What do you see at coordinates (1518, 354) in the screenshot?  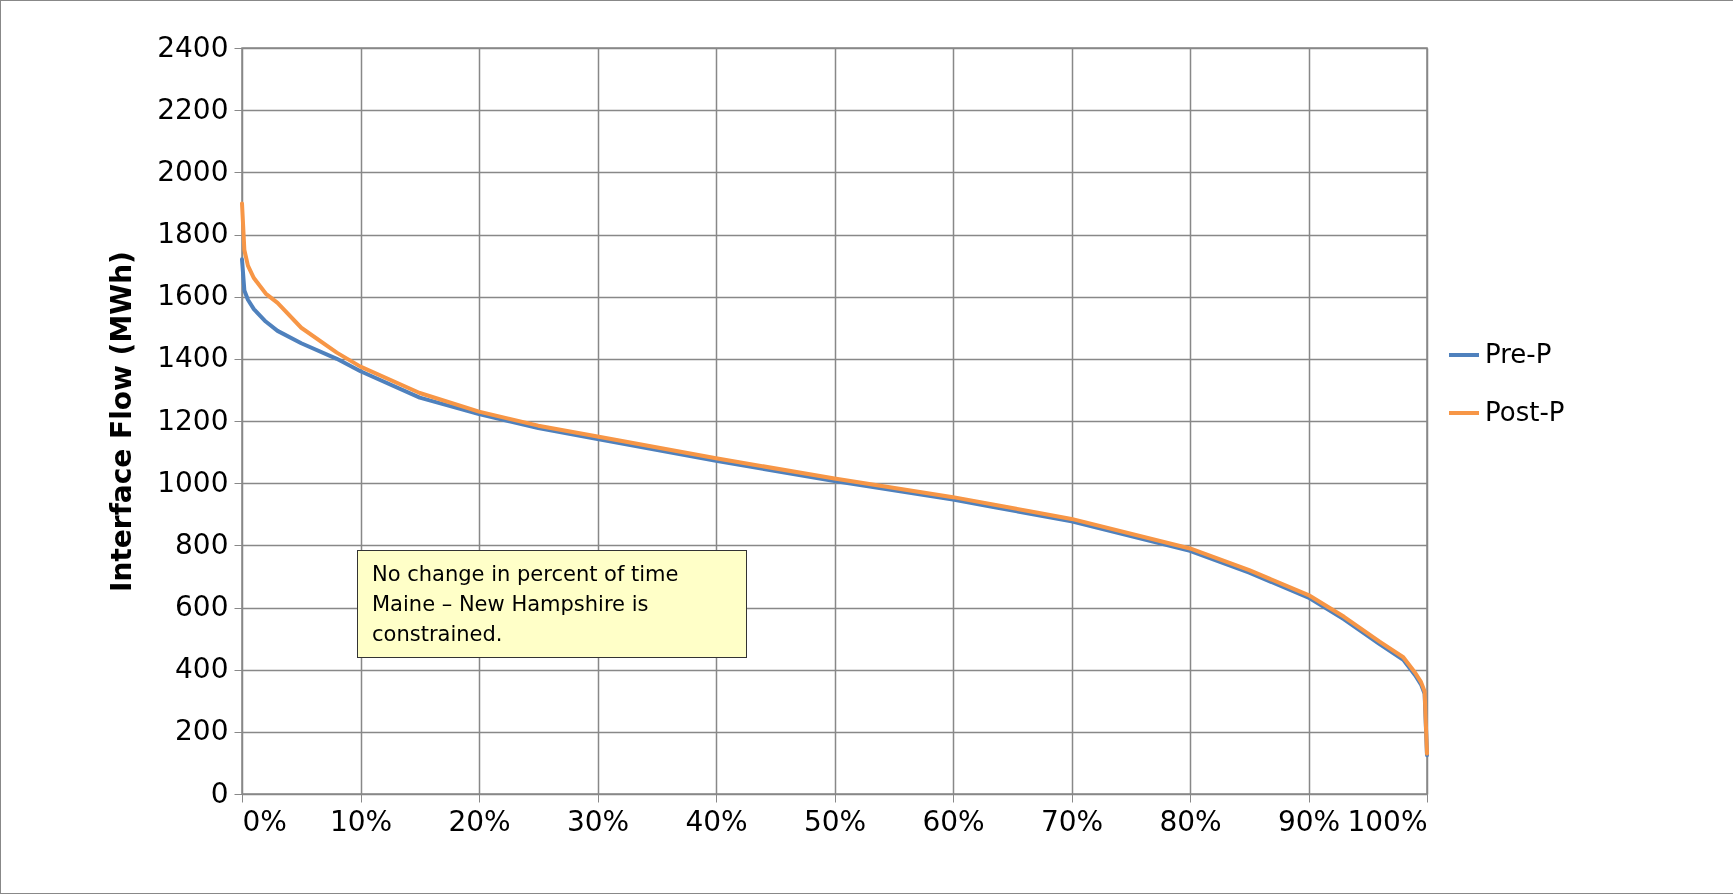 I see `legend-label: Pre-P` at bounding box center [1518, 354].